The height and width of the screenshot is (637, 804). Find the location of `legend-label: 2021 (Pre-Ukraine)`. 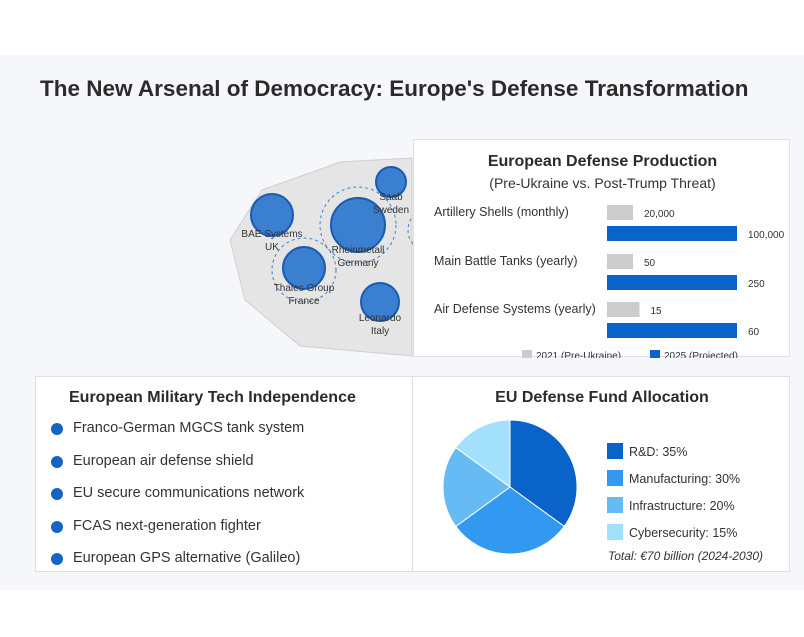

legend-label: 2021 (Pre-Ukraine) is located at coordinates (578, 354).